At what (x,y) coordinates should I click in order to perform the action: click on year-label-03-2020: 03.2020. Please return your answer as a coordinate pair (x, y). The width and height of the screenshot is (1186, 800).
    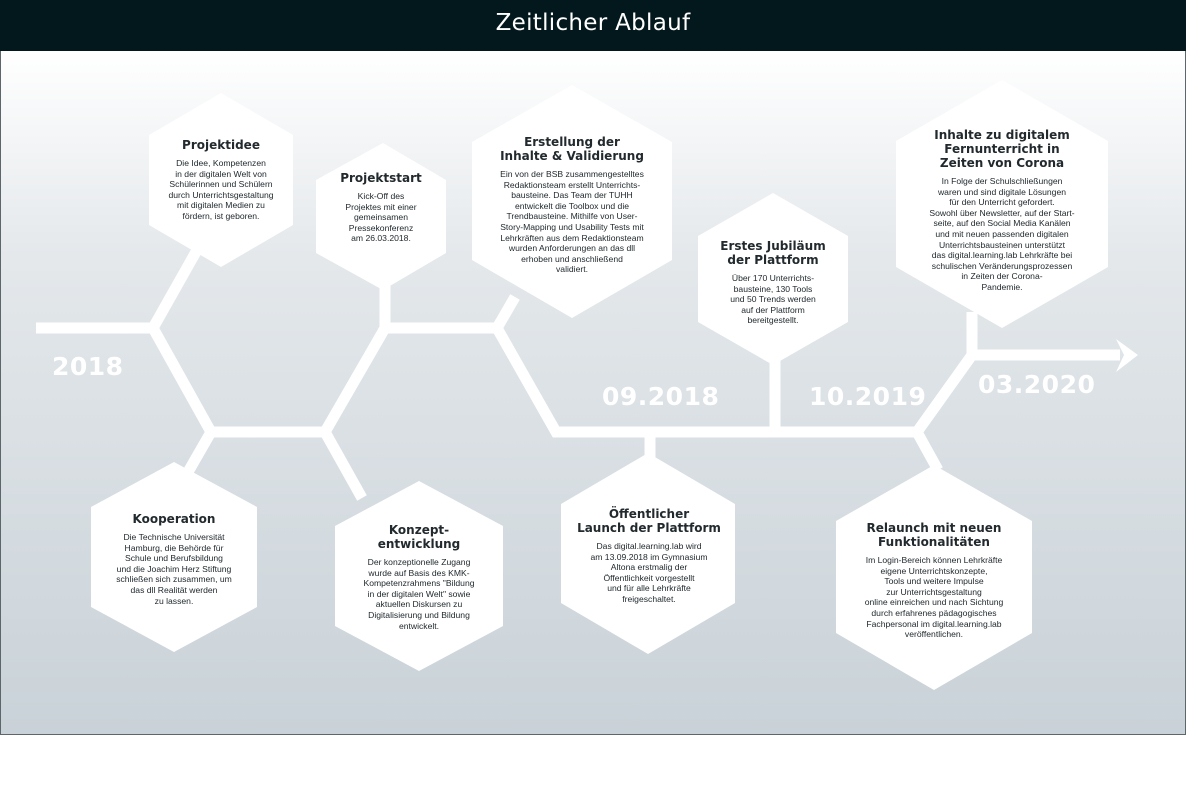
    Looking at the image, I should click on (1037, 384).